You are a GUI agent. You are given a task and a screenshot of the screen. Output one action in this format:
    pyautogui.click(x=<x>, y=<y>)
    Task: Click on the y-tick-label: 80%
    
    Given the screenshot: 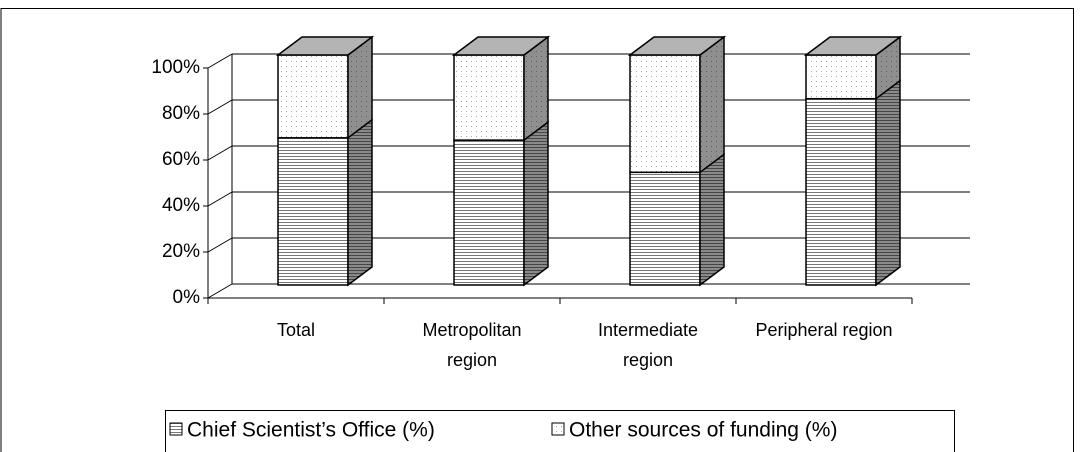 What is the action you would take?
    pyautogui.click(x=181, y=113)
    